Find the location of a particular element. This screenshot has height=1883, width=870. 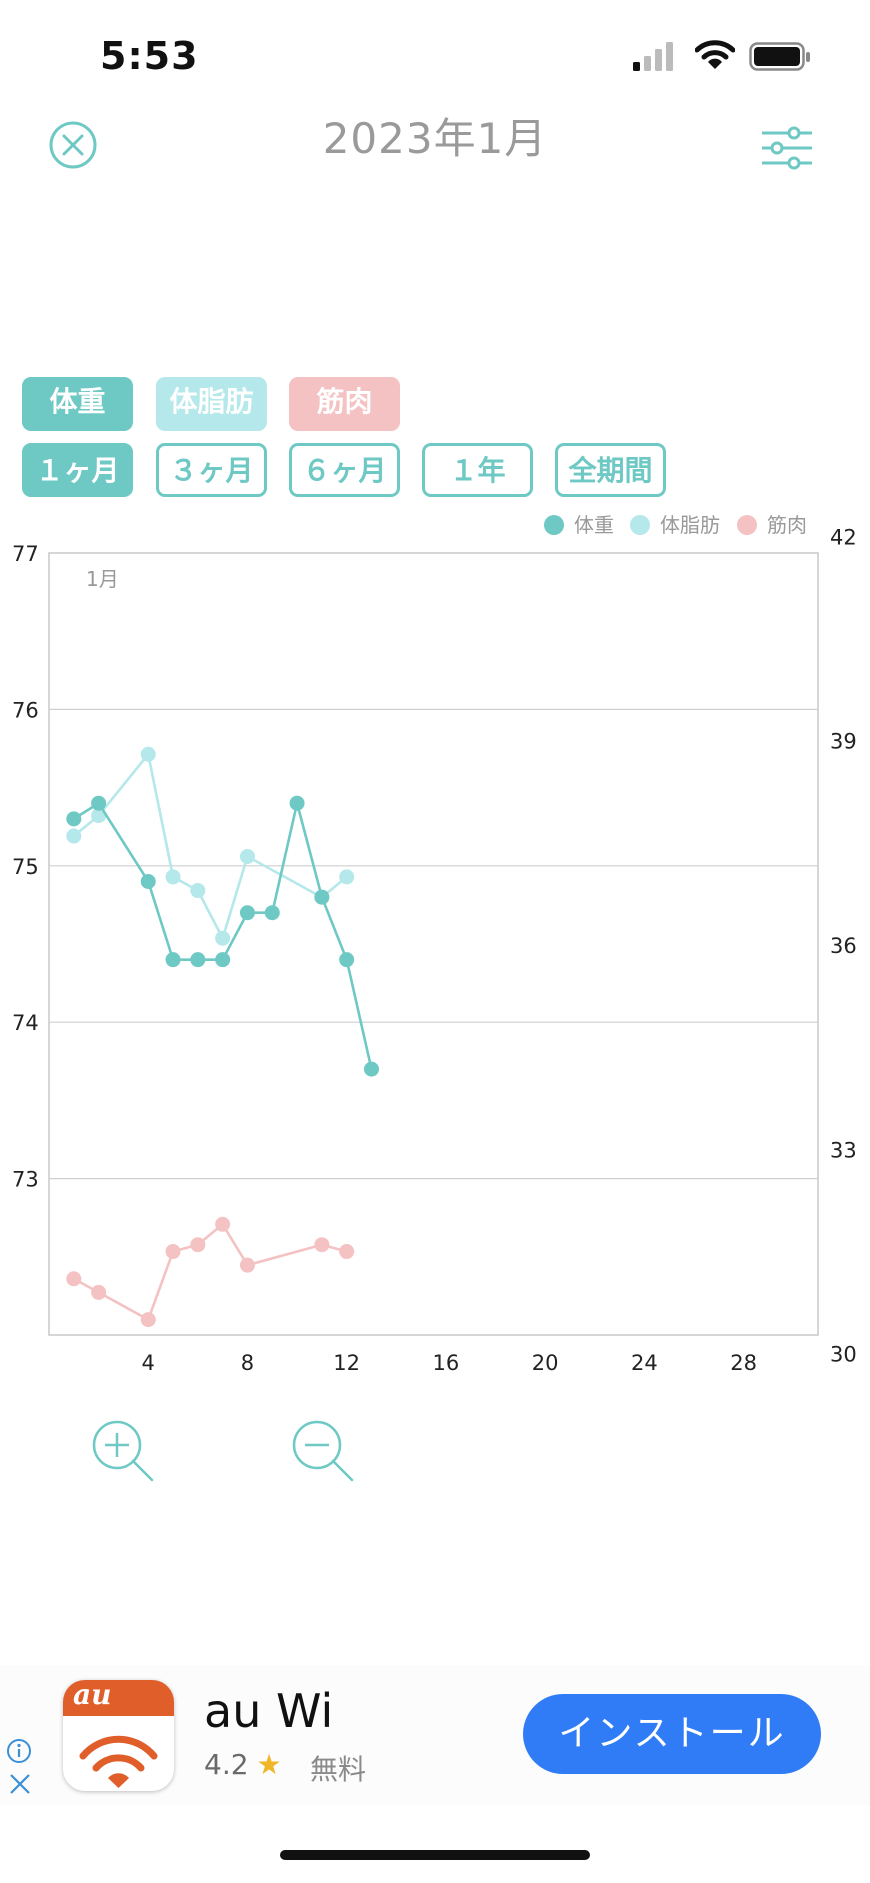

wifi-logo-icon is located at coordinates (118, 1761).